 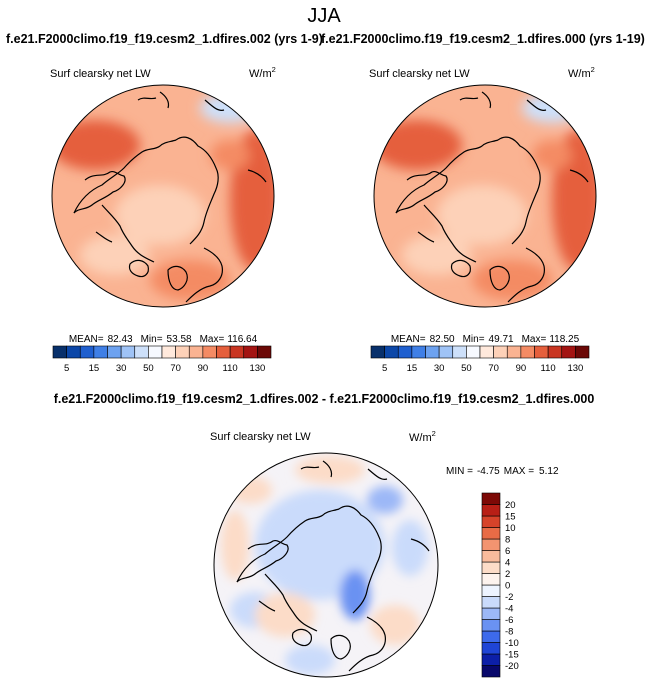 What do you see at coordinates (485, 339) in the screenshot?
I see `panel-b-stats: MEAN= 82.50 Min= 49.71 Max= 118.25` at bounding box center [485, 339].